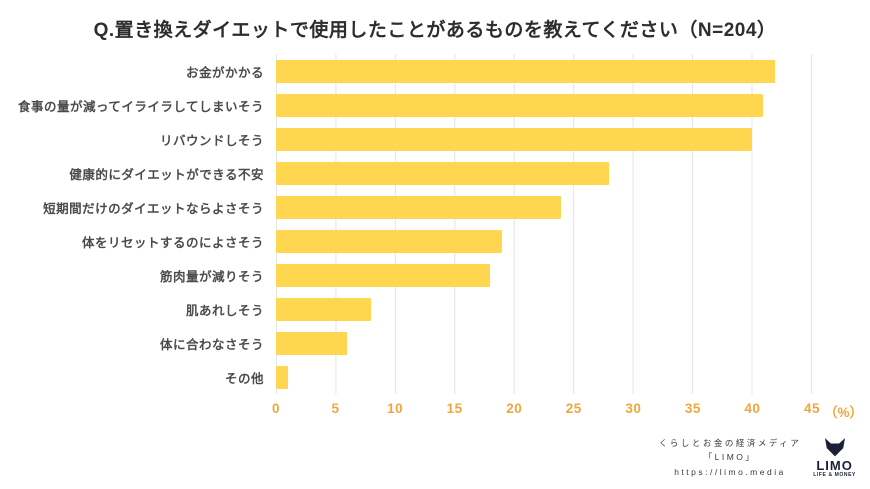  I want to click on x-axis-tick: 10, so click(395, 408).